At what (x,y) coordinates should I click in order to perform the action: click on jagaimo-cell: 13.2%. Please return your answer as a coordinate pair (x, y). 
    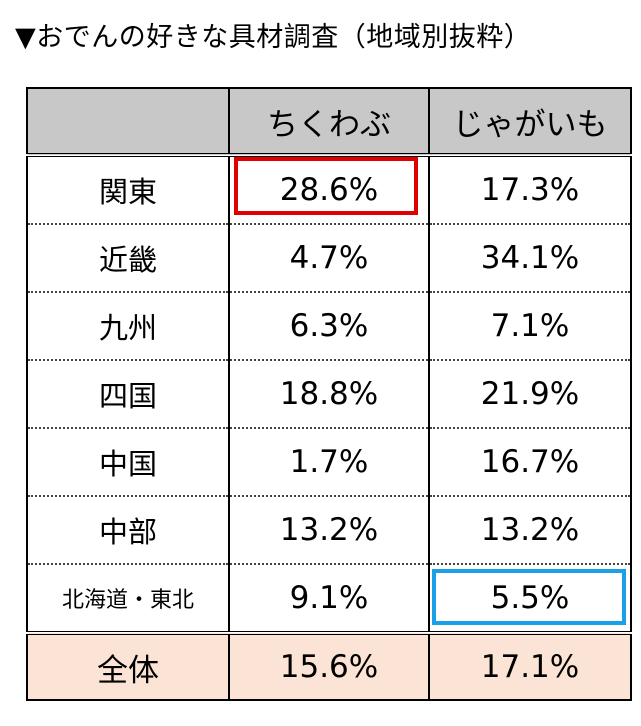
    Looking at the image, I should click on (530, 530).